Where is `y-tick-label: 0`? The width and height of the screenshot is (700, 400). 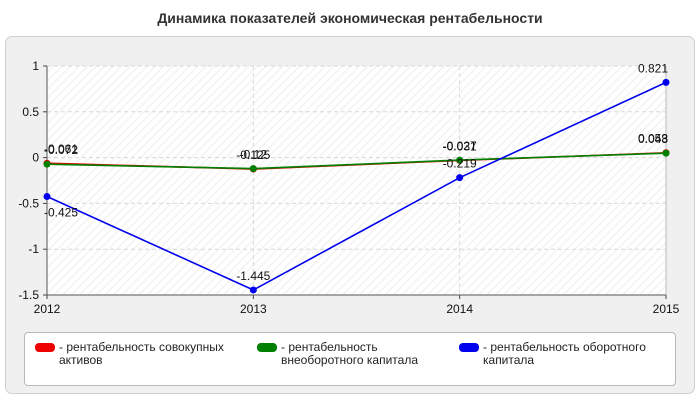
y-tick-label: 0 is located at coordinates (35, 158).